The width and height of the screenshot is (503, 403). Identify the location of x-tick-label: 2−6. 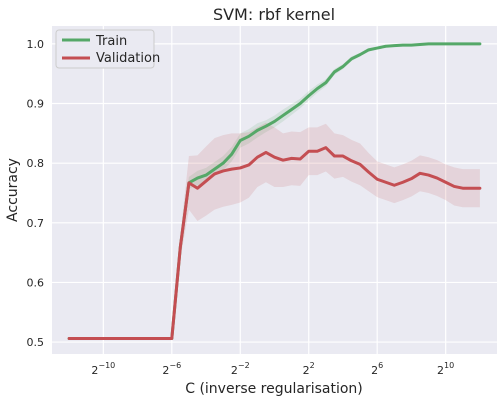
(171, 369).